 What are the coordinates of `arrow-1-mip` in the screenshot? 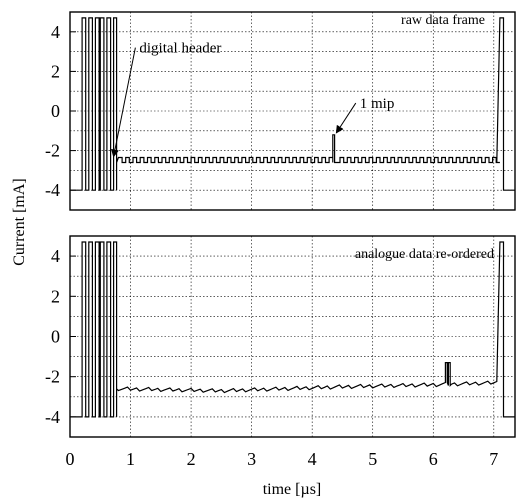 It's located at (346, 118).